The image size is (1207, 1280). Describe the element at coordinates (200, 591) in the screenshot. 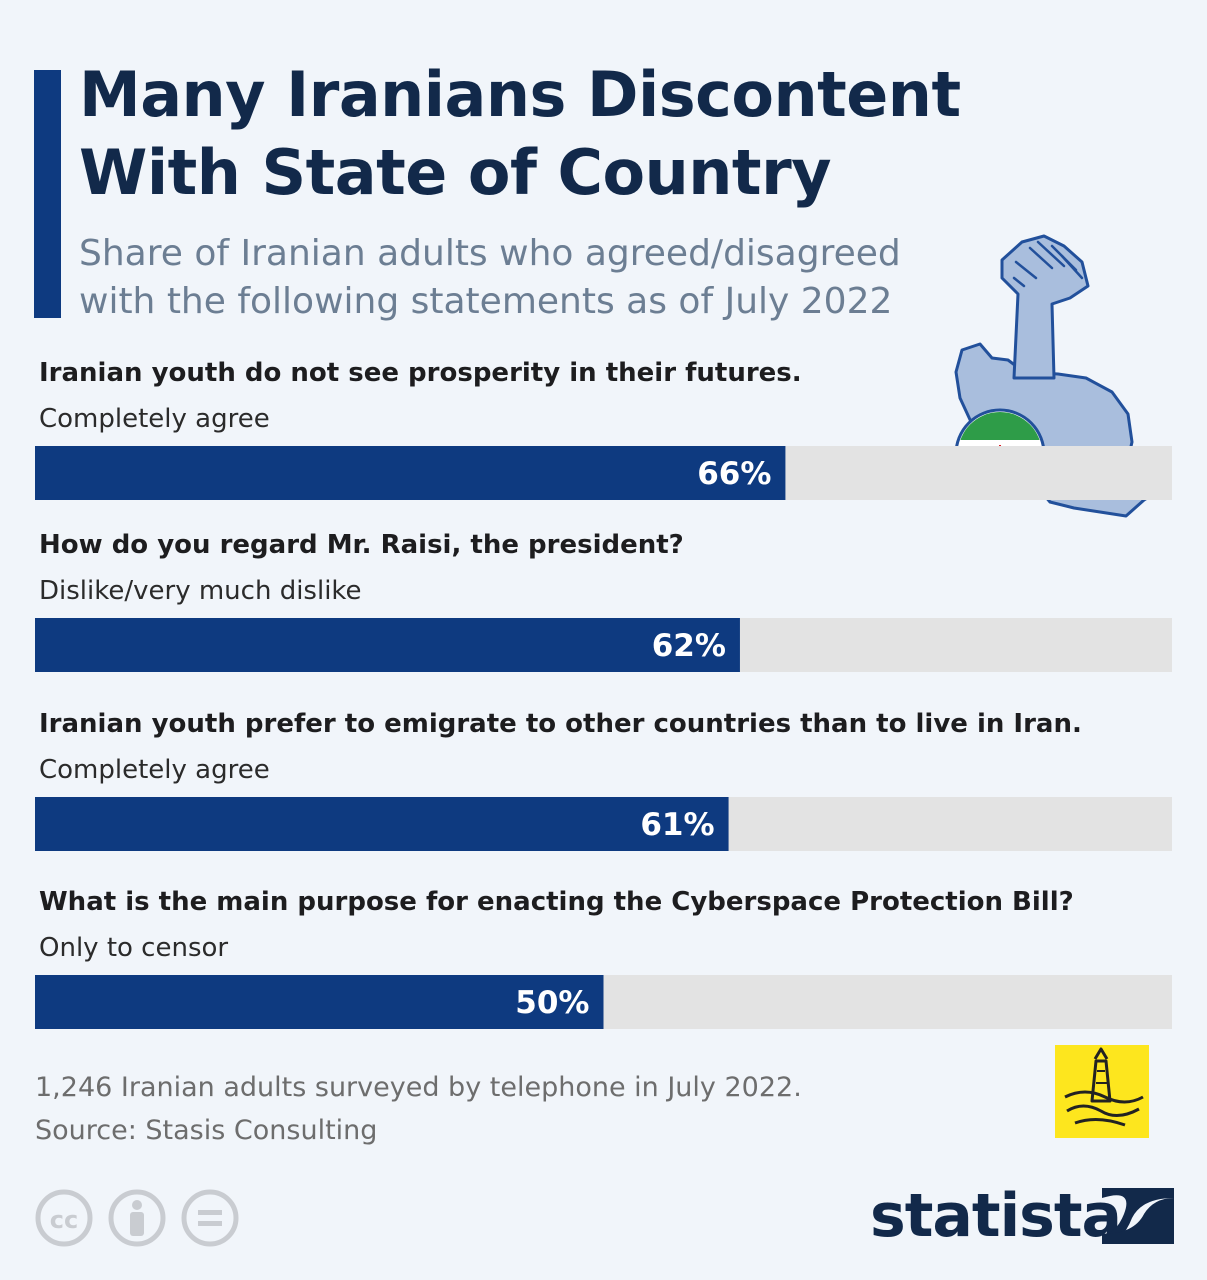

I see `answer-label: Dislike/very much dislike` at that location.